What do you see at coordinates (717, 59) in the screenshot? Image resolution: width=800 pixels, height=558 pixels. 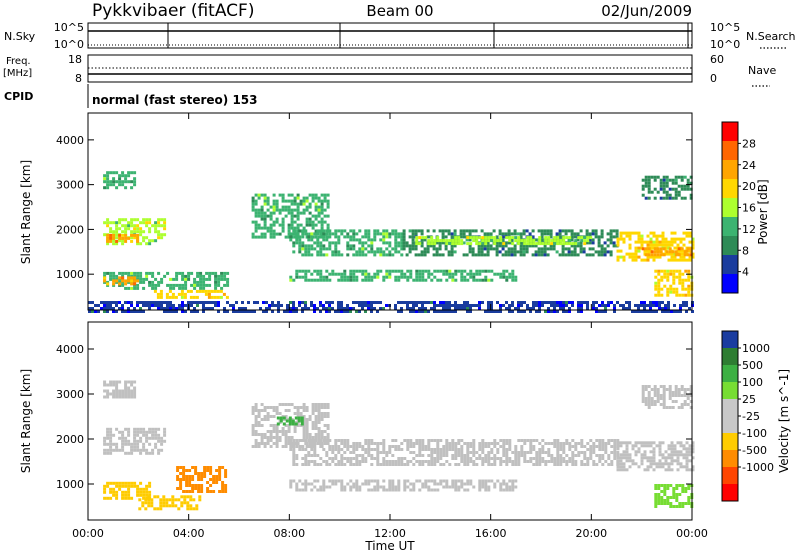 I see `nave-tick-top: 60` at bounding box center [717, 59].